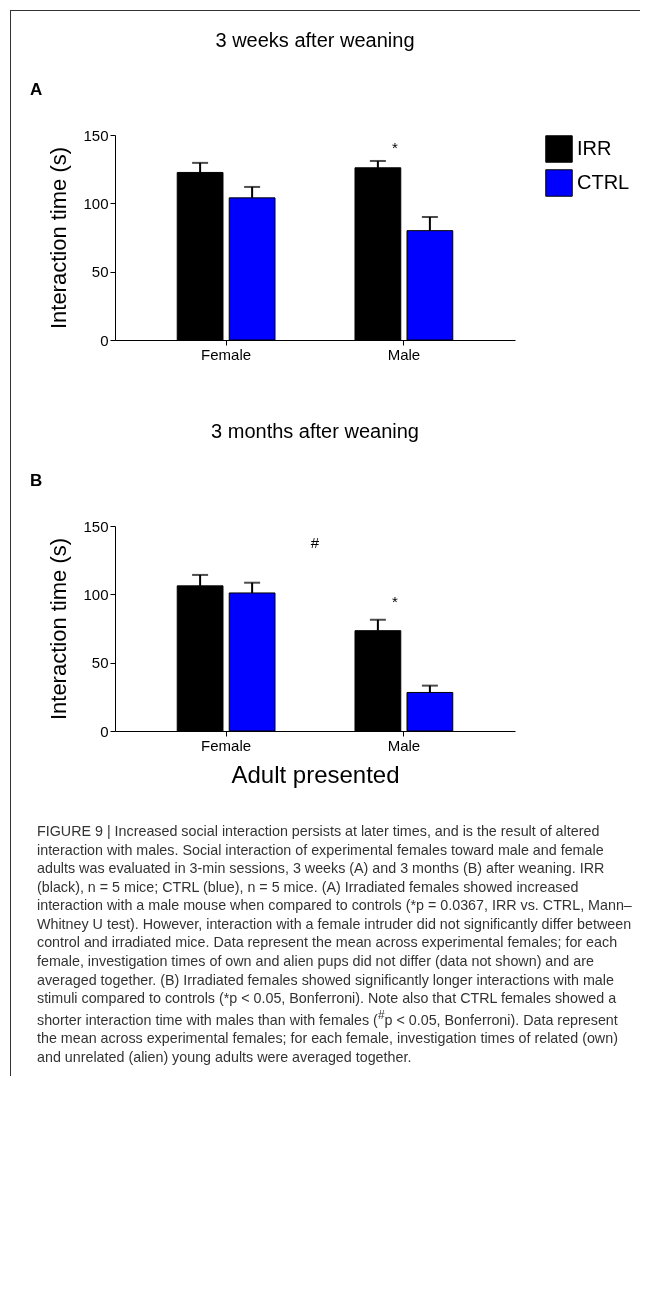  I want to click on text: A, so click(36, 89).